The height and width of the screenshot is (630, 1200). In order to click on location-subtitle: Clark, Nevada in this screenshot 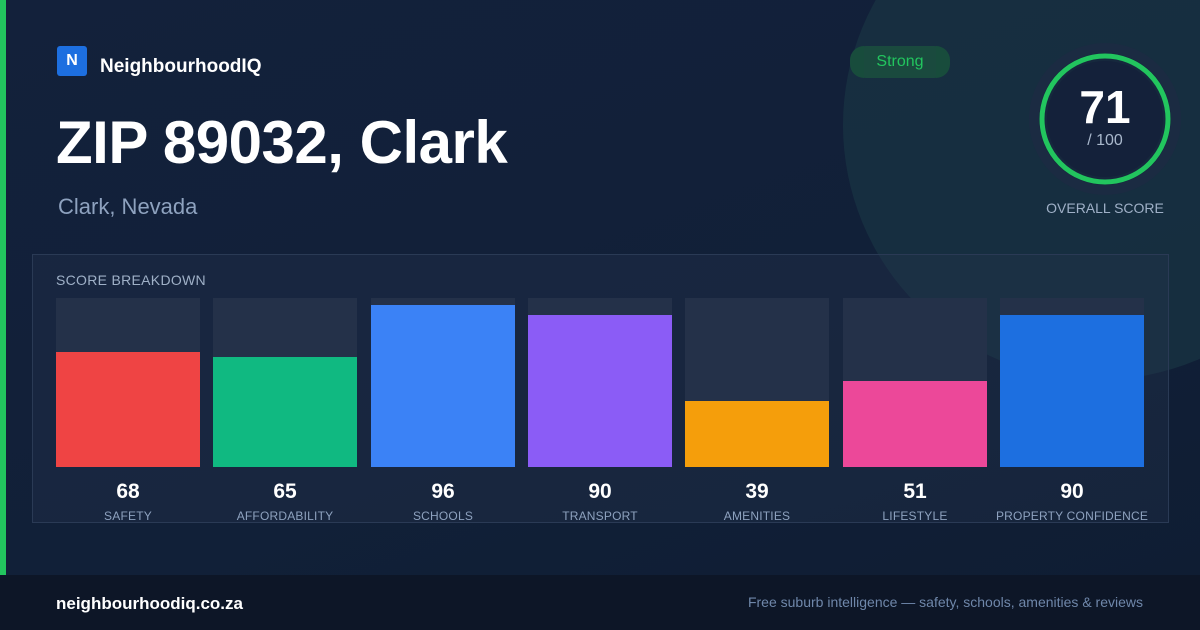, I will do `click(128, 206)`.